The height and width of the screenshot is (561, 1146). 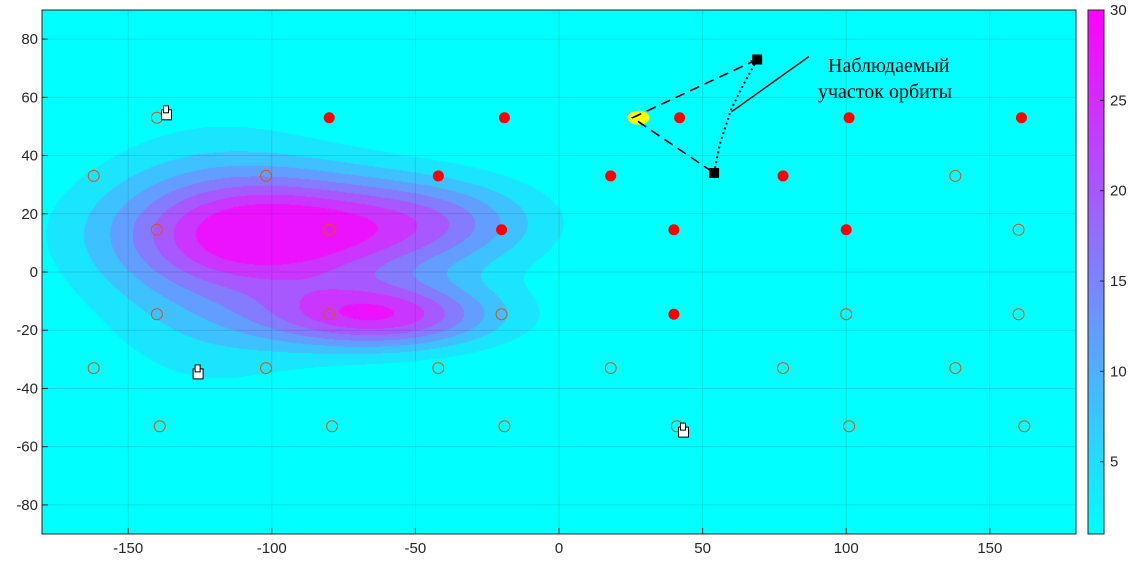 What do you see at coordinates (757, 59) in the screenshot?
I see `track-end-marker` at bounding box center [757, 59].